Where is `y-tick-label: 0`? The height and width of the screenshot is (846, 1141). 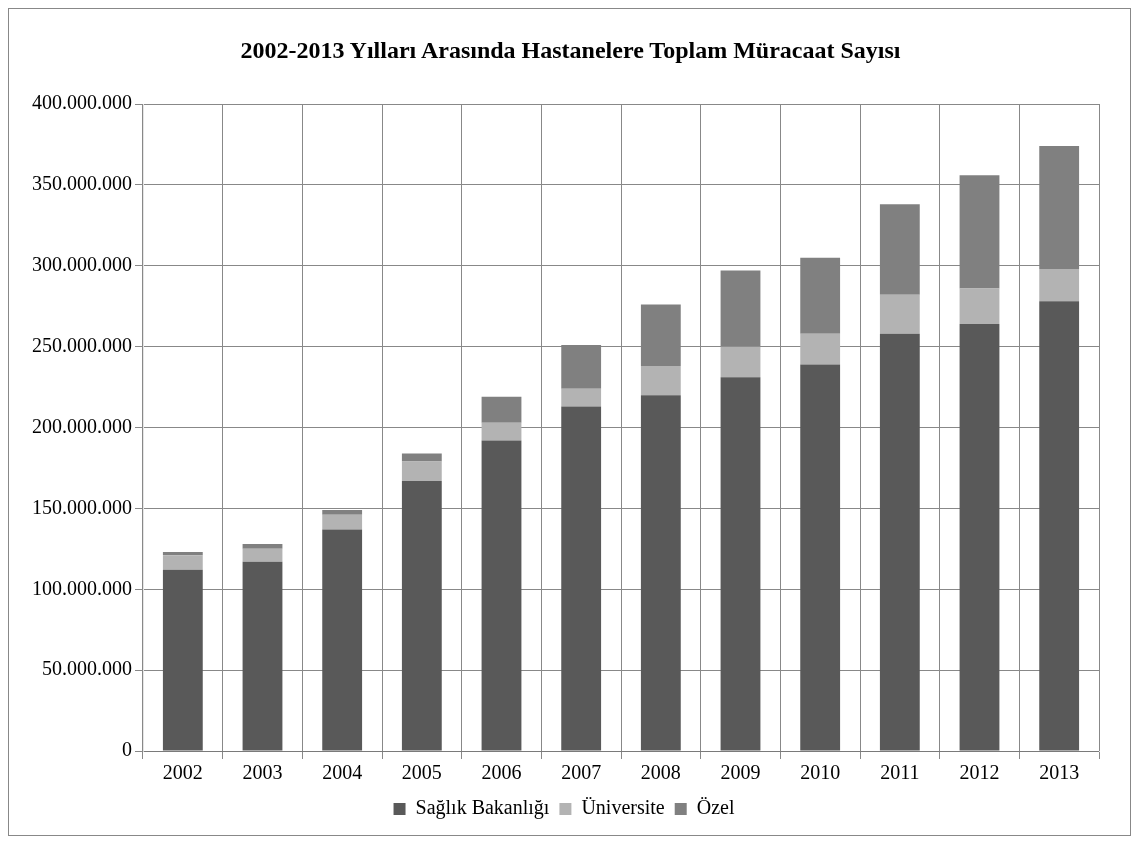
y-tick-label: 0 is located at coordinates (127, 749).